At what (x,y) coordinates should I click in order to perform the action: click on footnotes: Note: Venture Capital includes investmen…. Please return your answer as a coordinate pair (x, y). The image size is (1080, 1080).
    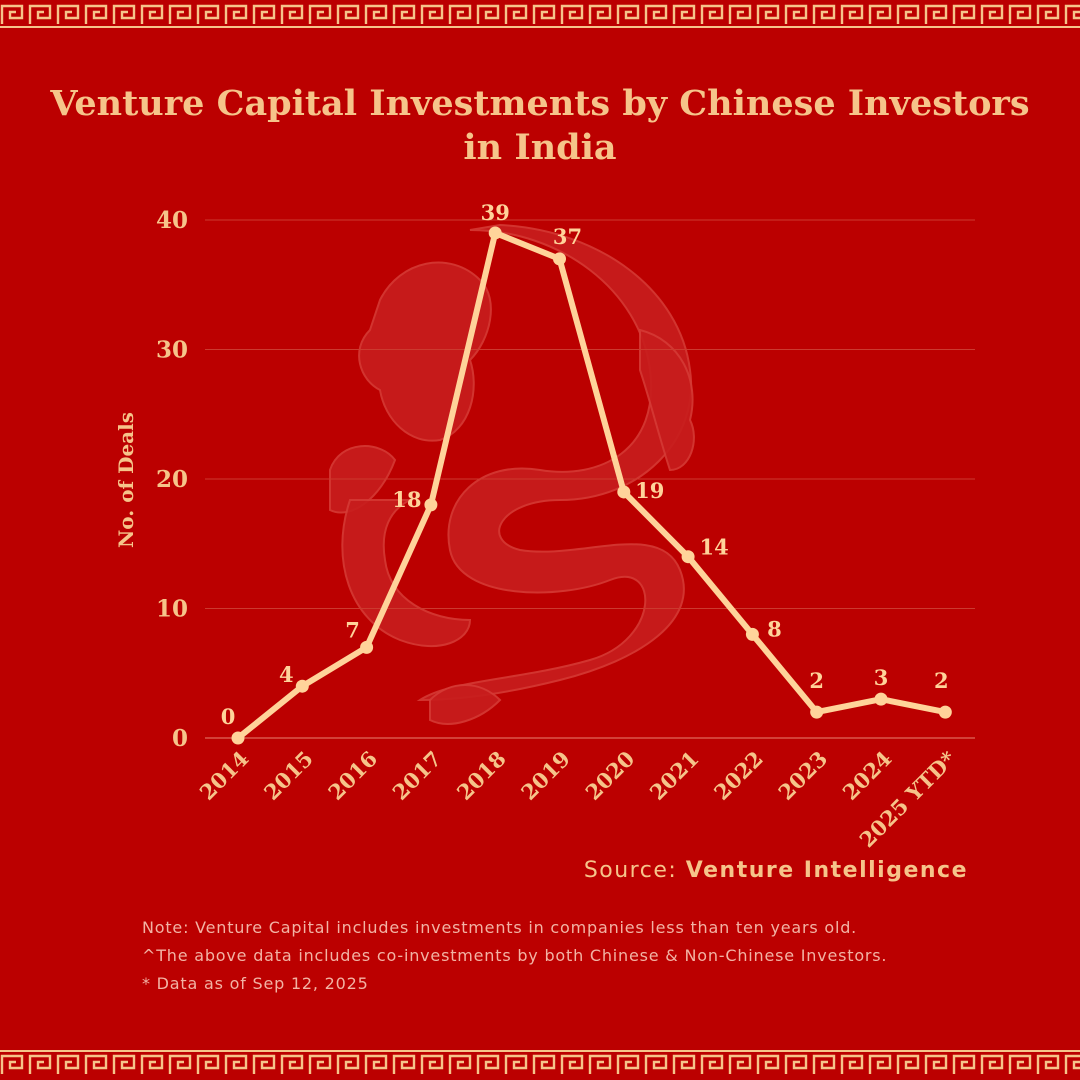
    Looking at the image, I should click on (596, 956).